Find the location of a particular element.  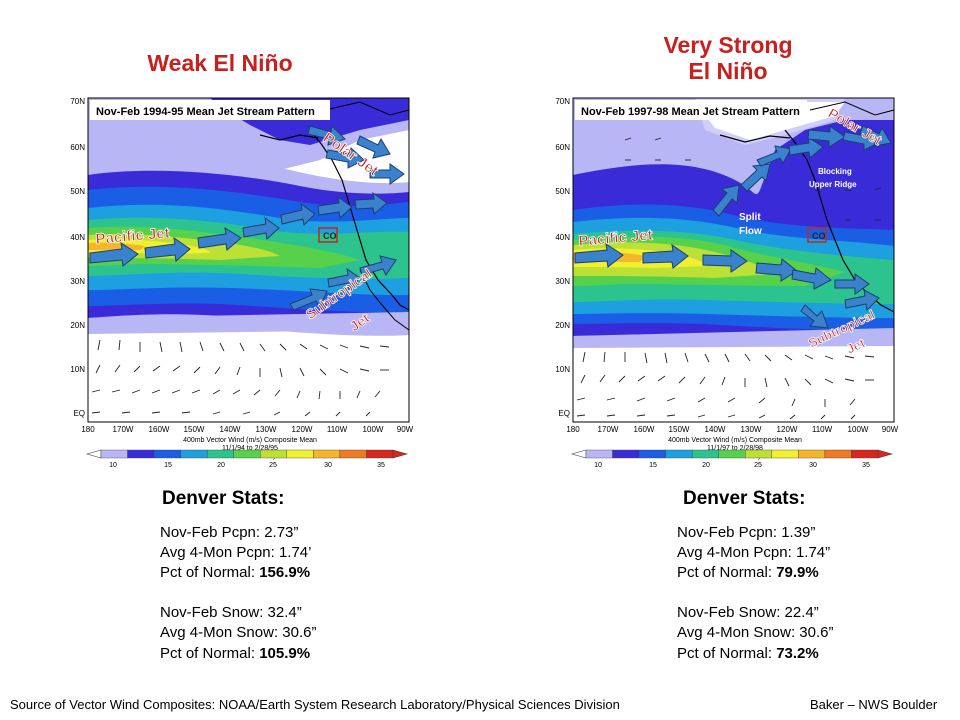

right-title: Very Strong El Niño is located at coordinates (728, 58).